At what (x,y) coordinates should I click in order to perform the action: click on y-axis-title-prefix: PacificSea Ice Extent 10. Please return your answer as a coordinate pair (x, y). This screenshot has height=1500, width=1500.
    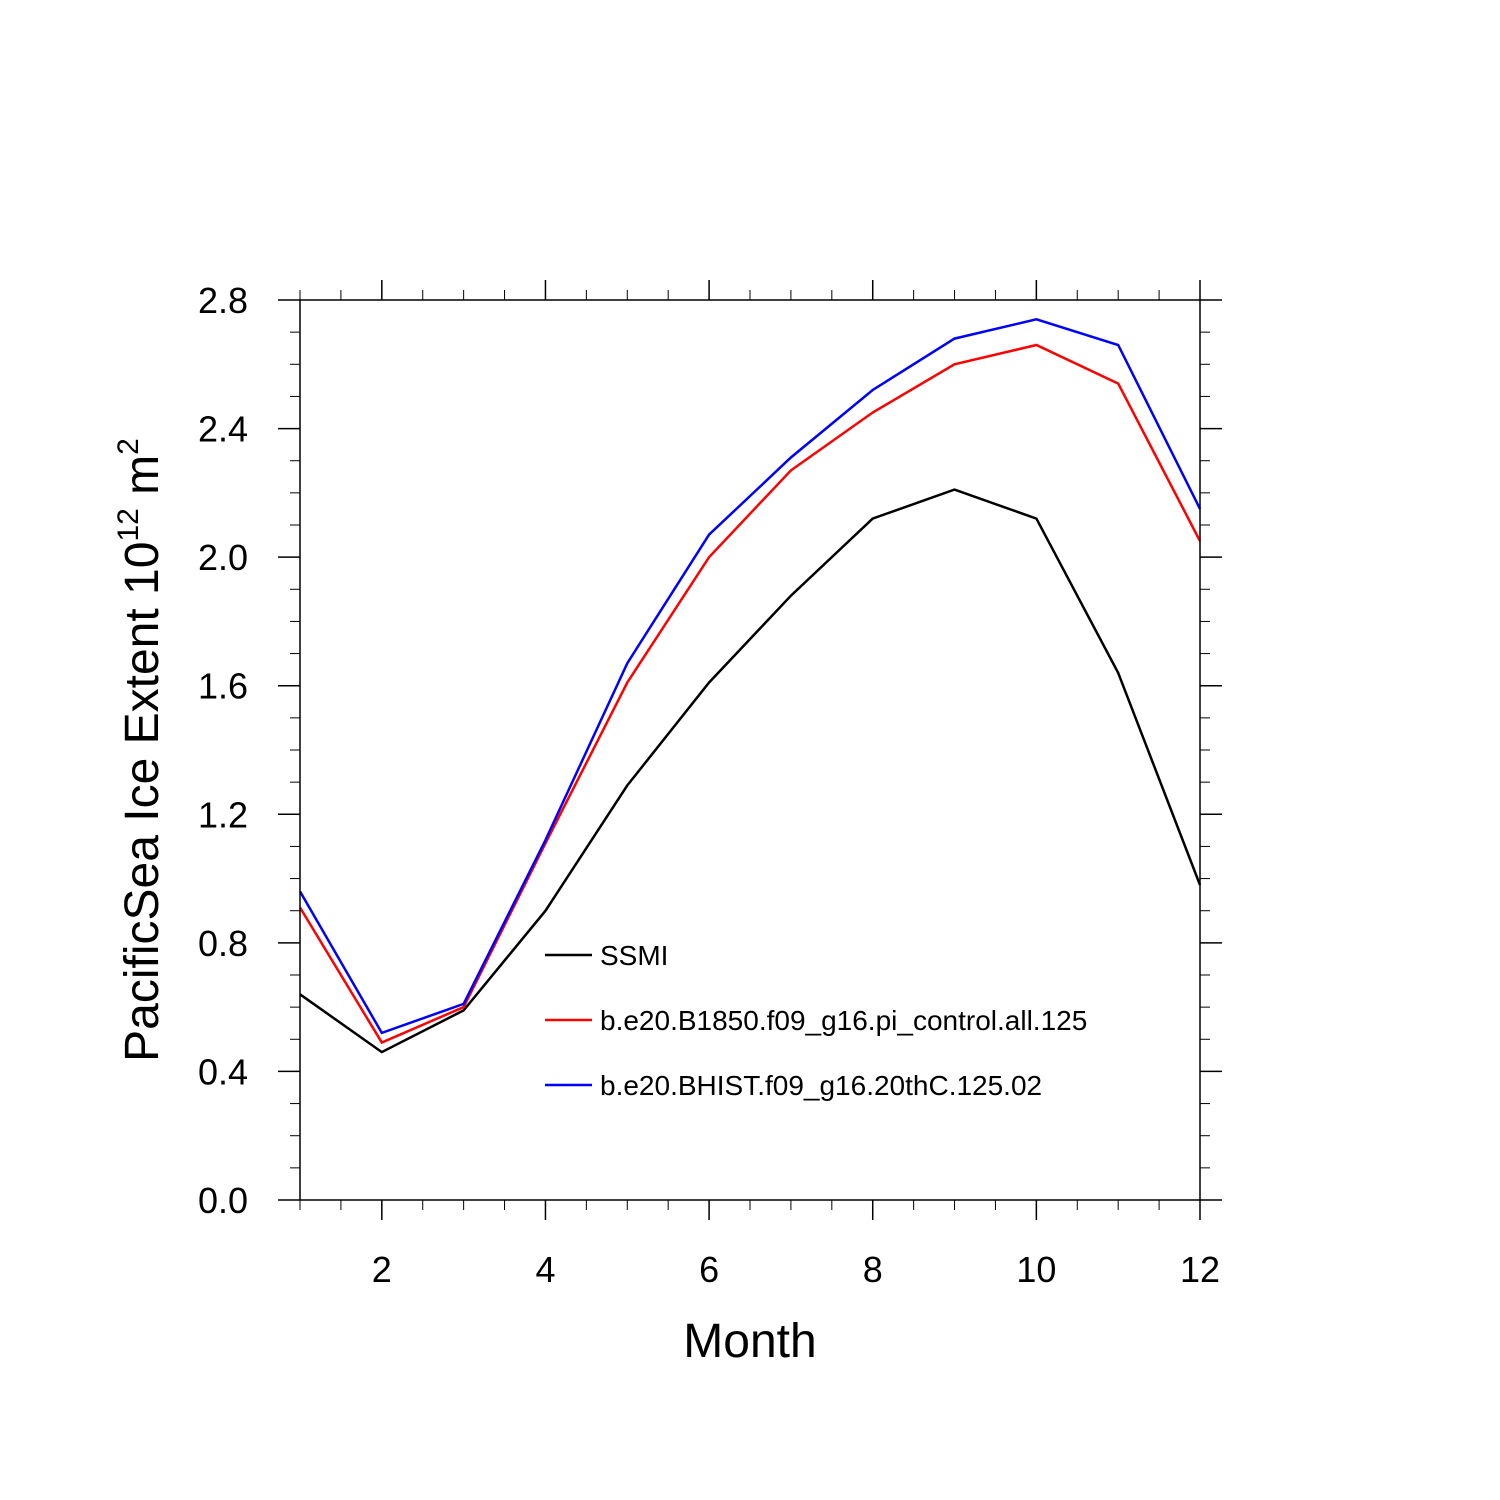
    Looking at the image, I should click on (142, 802).